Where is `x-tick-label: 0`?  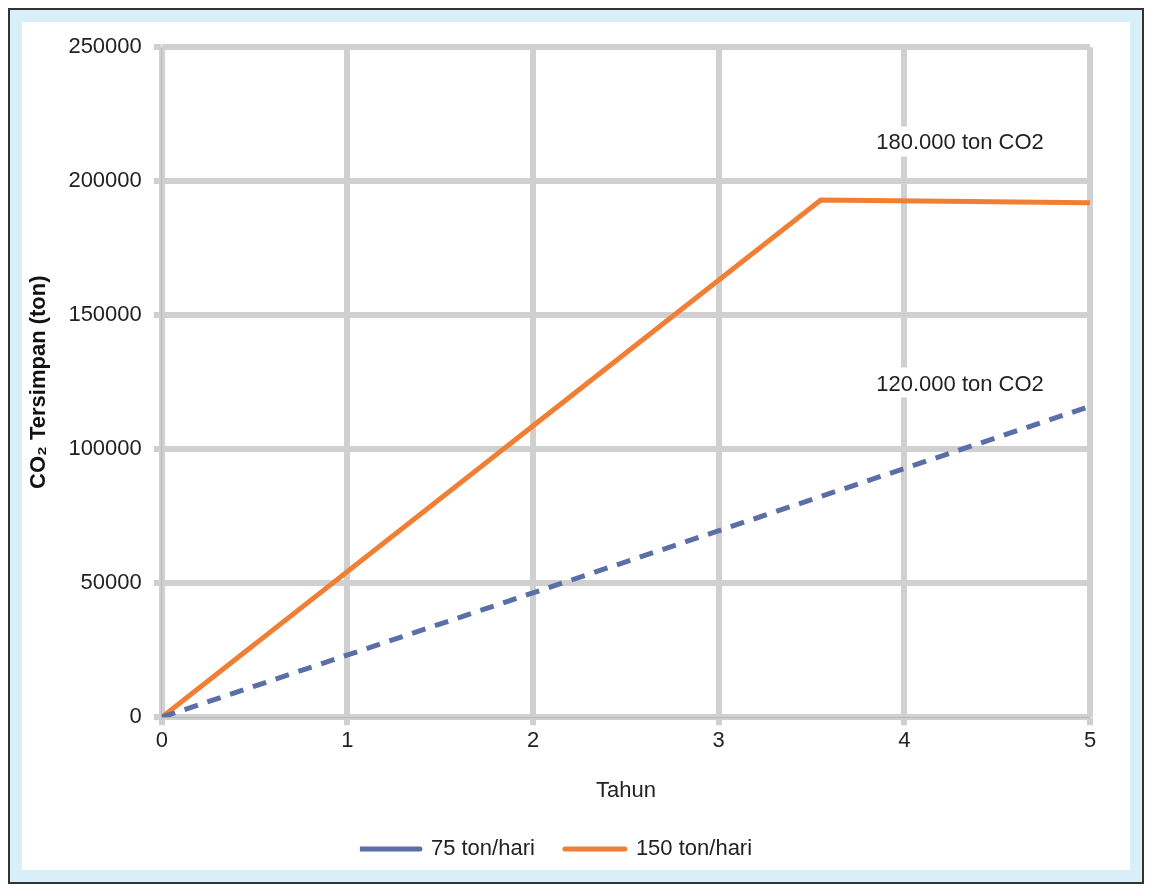
x-tick-label: 0 is located at coordinates (161, 740).